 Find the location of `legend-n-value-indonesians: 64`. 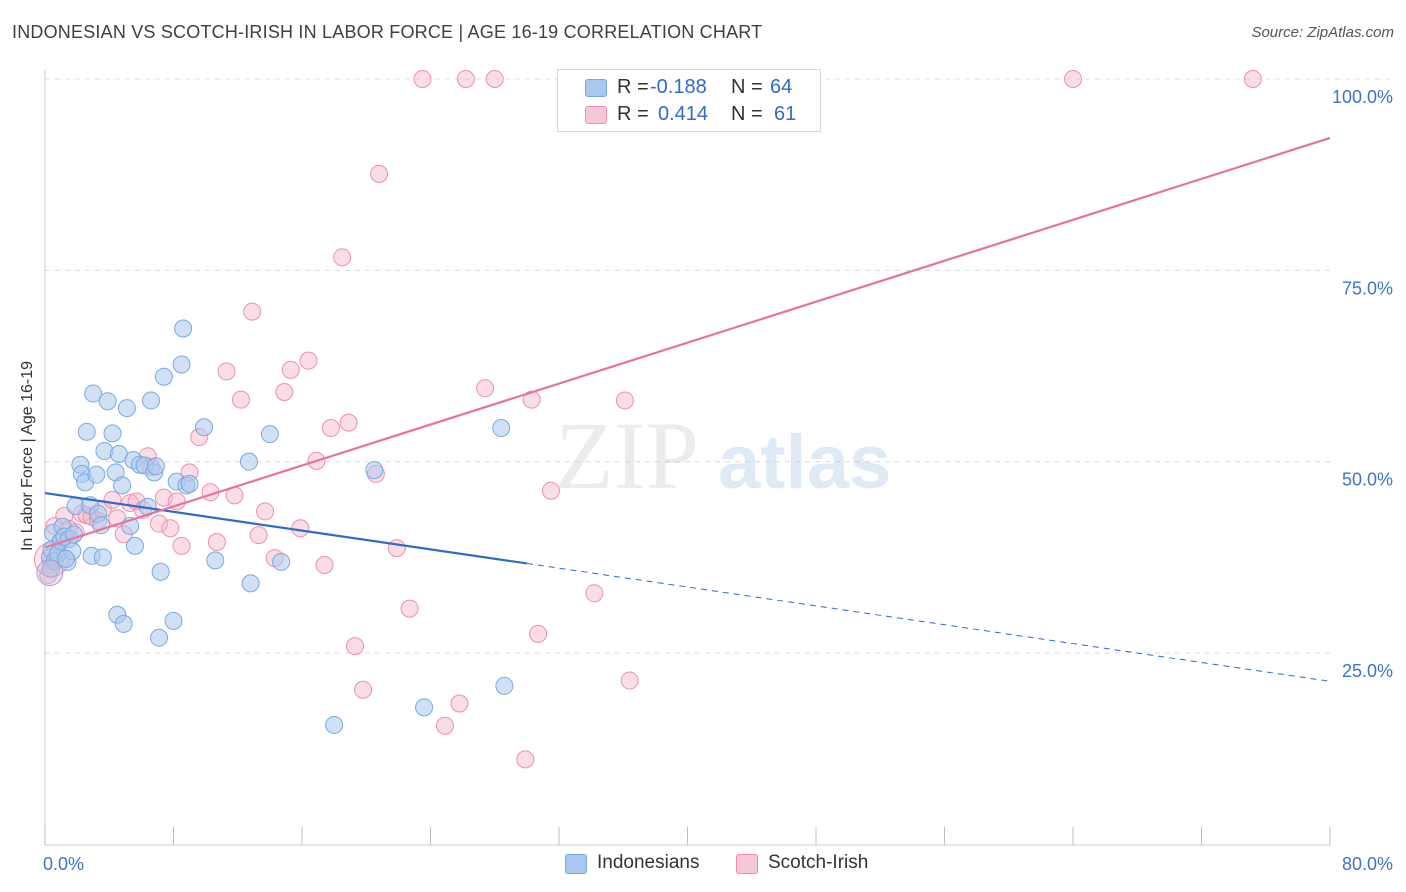

legend-n-value-indonesians: 64 is located at coordinates (781, 87).